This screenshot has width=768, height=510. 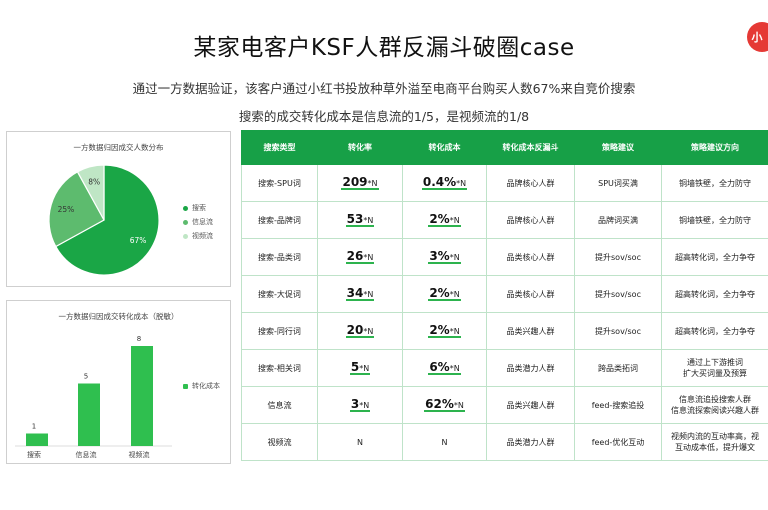 I want to click on cell-strategy: feed-优化互动, so click(x=618, y=442).